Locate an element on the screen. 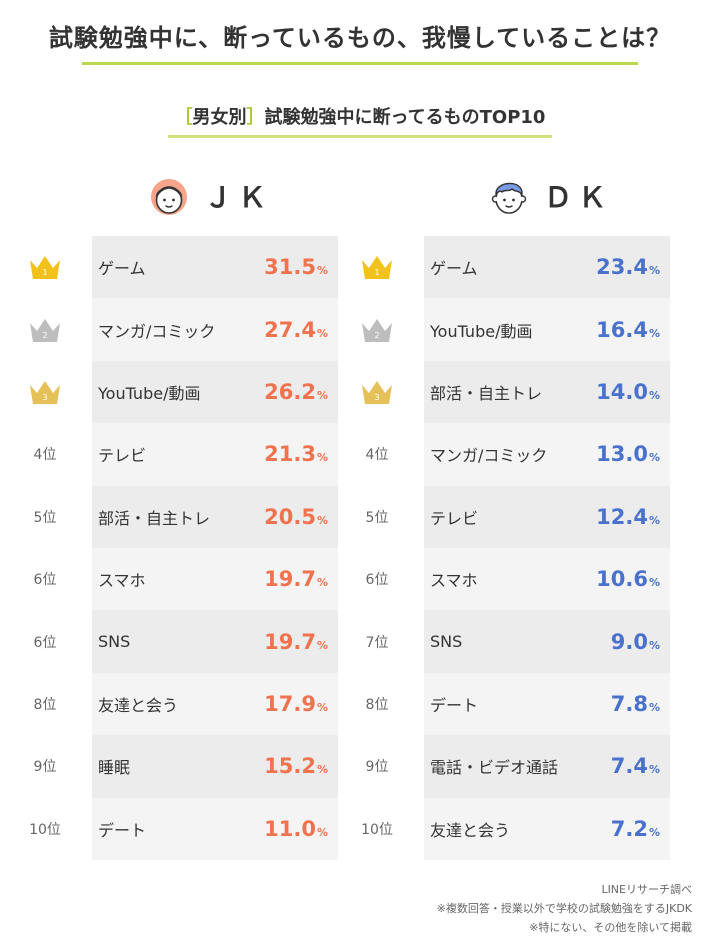 This screenshot has width=720, height=950. value-number: 13.0 is located at coordinates (622, 454).